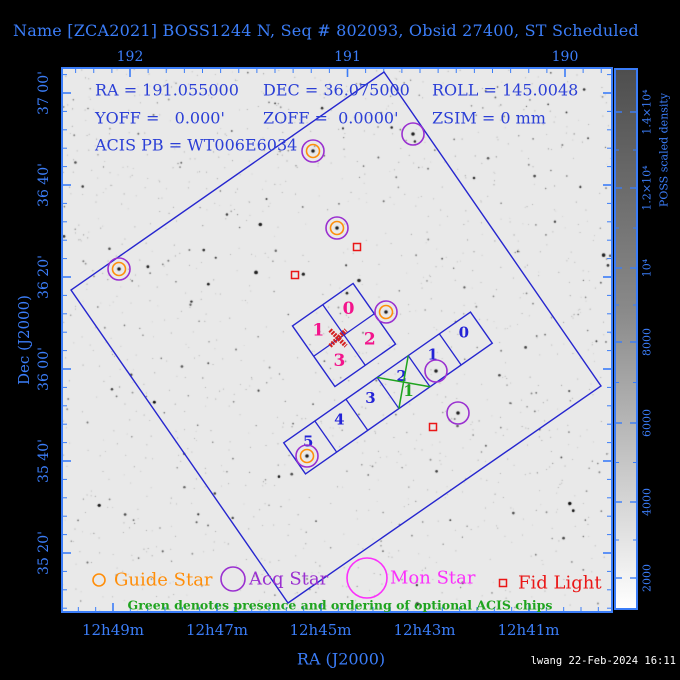 This screenshot has height=680, width=680. I want to click on top-tick-label-0: 192, so click(130, 57).